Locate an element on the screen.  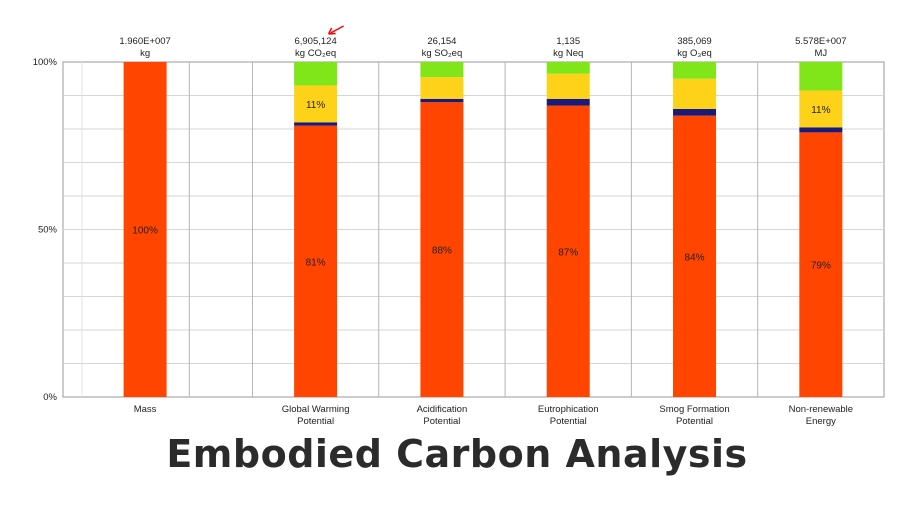
data-label: 100% is located at coordinates (145, 231).